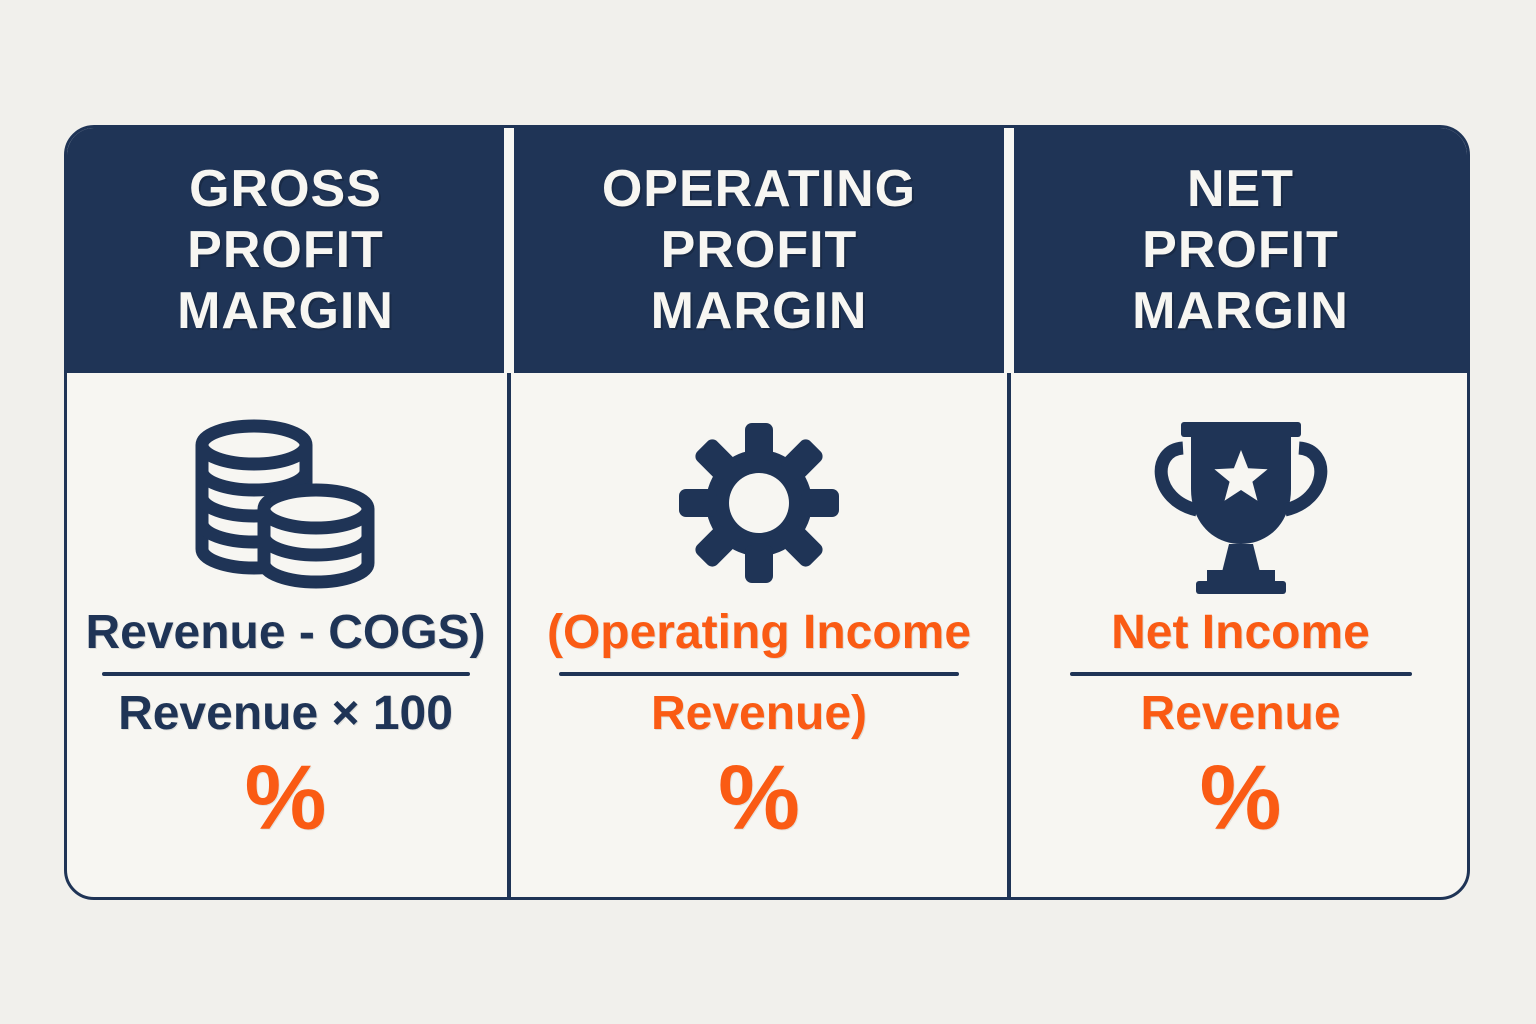 This screenshot has width=1536, height=1024. What do you see at coordinates (759, 189) in the screenshot?
I see `header-line: OPERATING` at bounding box center [759, 189].